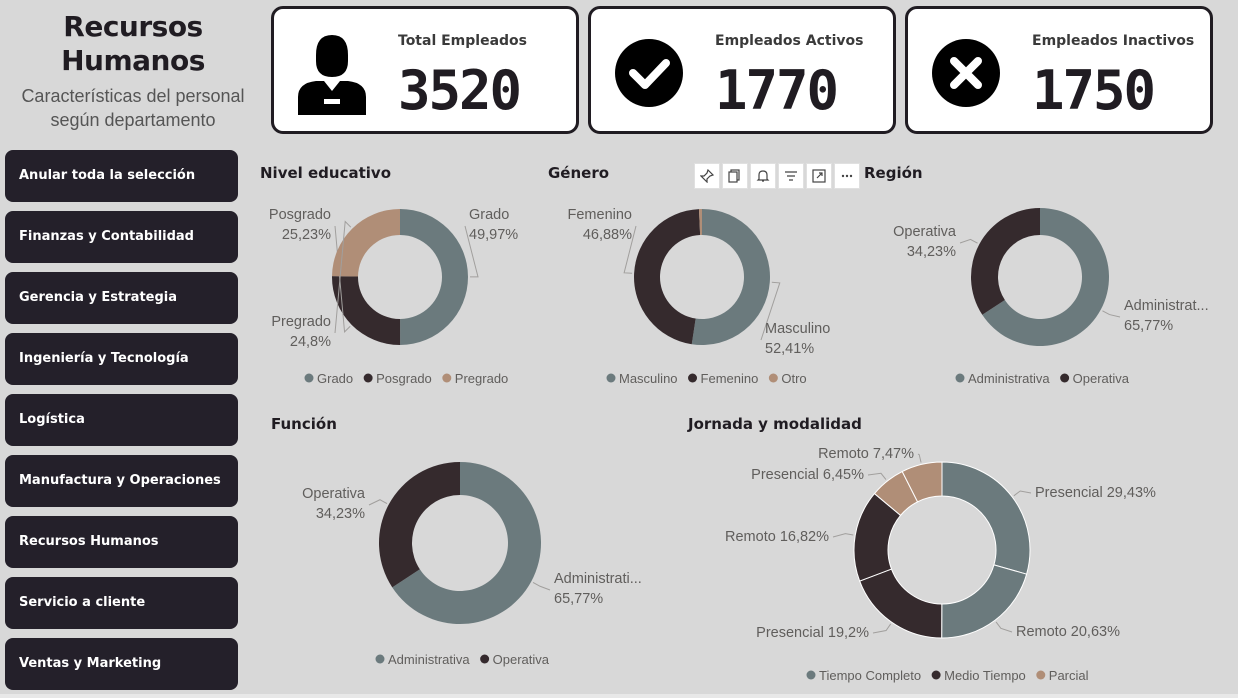 The height and width of the screenshot is (698, 1238). I want to click on data-label: Presencial 29,43%, so click(1095, 493).